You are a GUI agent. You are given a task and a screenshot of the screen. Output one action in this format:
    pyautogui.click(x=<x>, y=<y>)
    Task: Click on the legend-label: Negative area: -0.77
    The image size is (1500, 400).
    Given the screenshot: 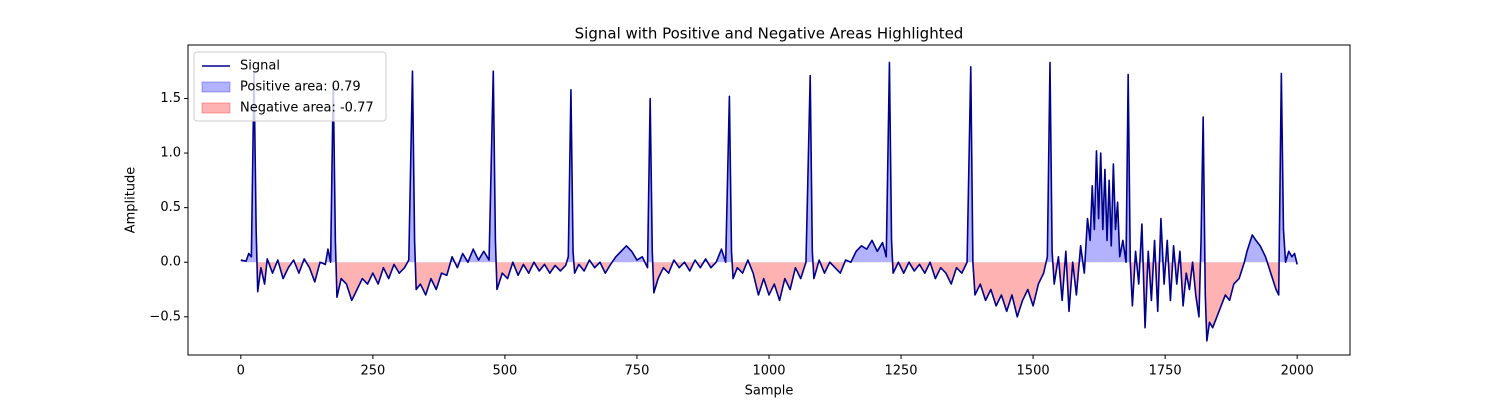 What is the action you would take?
    pyautogui.click(x=307, y=108)
    